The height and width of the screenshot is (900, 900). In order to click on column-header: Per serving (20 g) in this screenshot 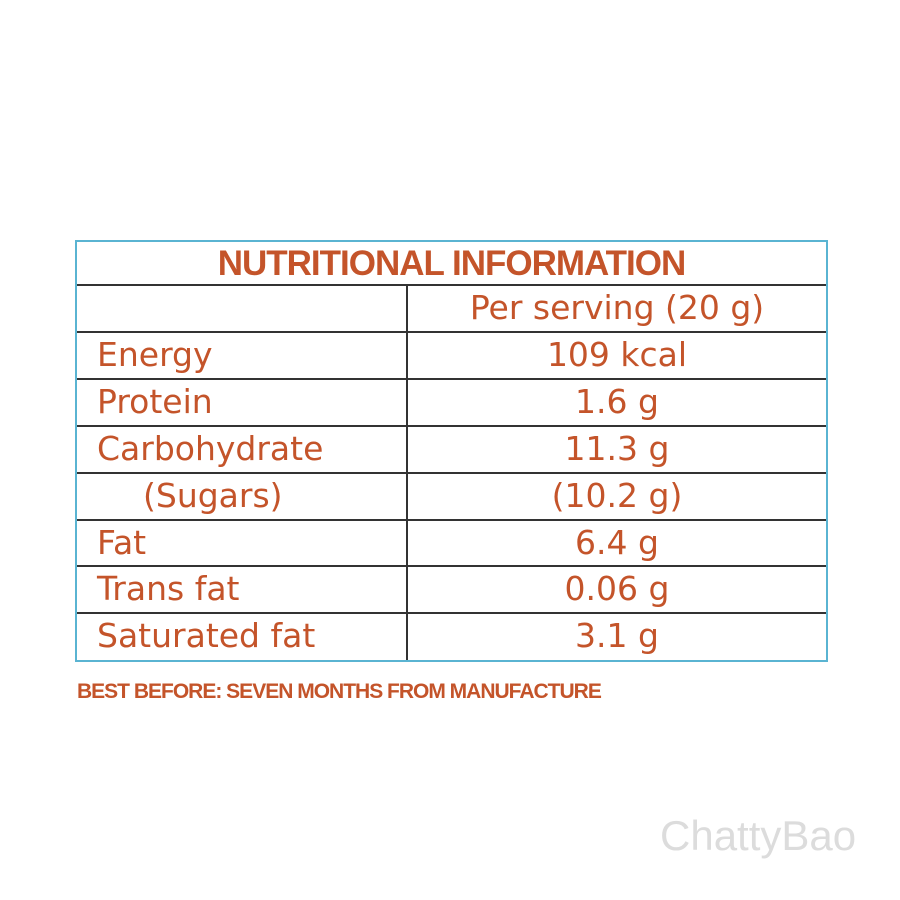, I will do `click(617, 307)`.